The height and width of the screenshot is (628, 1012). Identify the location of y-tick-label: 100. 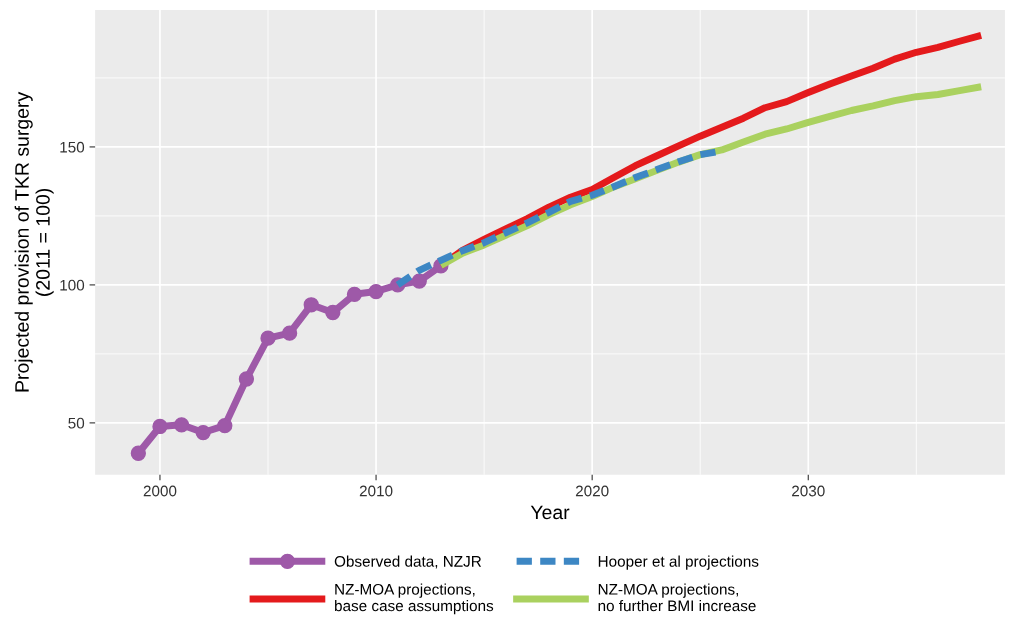
(72, 285).